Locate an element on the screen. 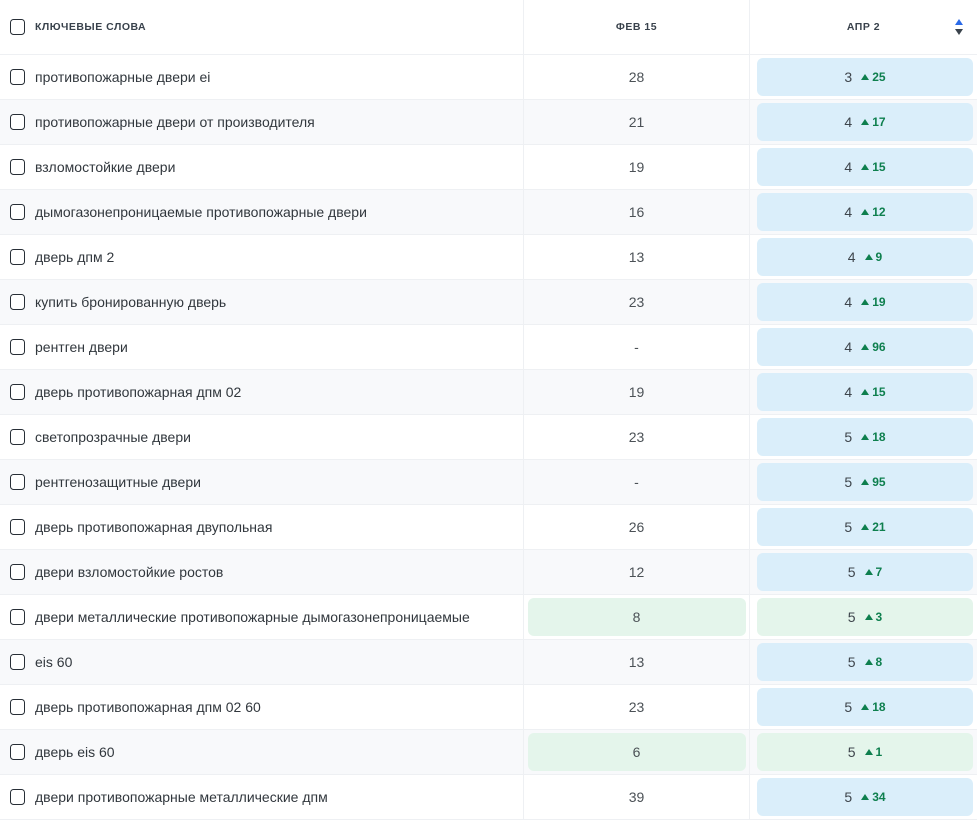 This screenshot has height=820, width=977. feb15-value: 39 is located at coordinates (636, 797).